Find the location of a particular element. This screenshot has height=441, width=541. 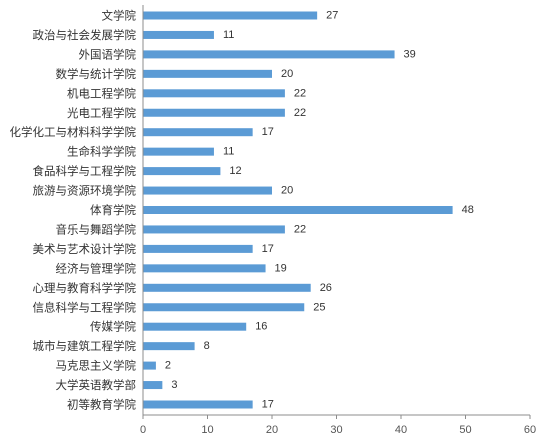

category-label: 初等教育学院 is located at coordinates (101, 405).